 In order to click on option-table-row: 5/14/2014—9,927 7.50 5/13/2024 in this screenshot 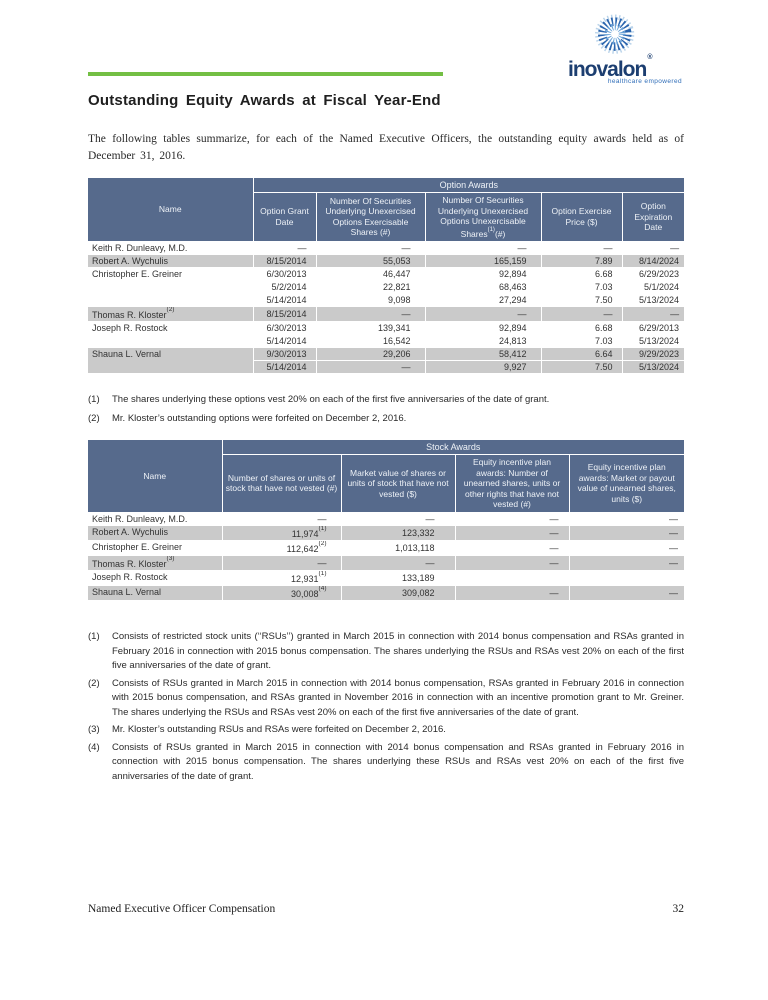, I will do `click(386, 367)`.